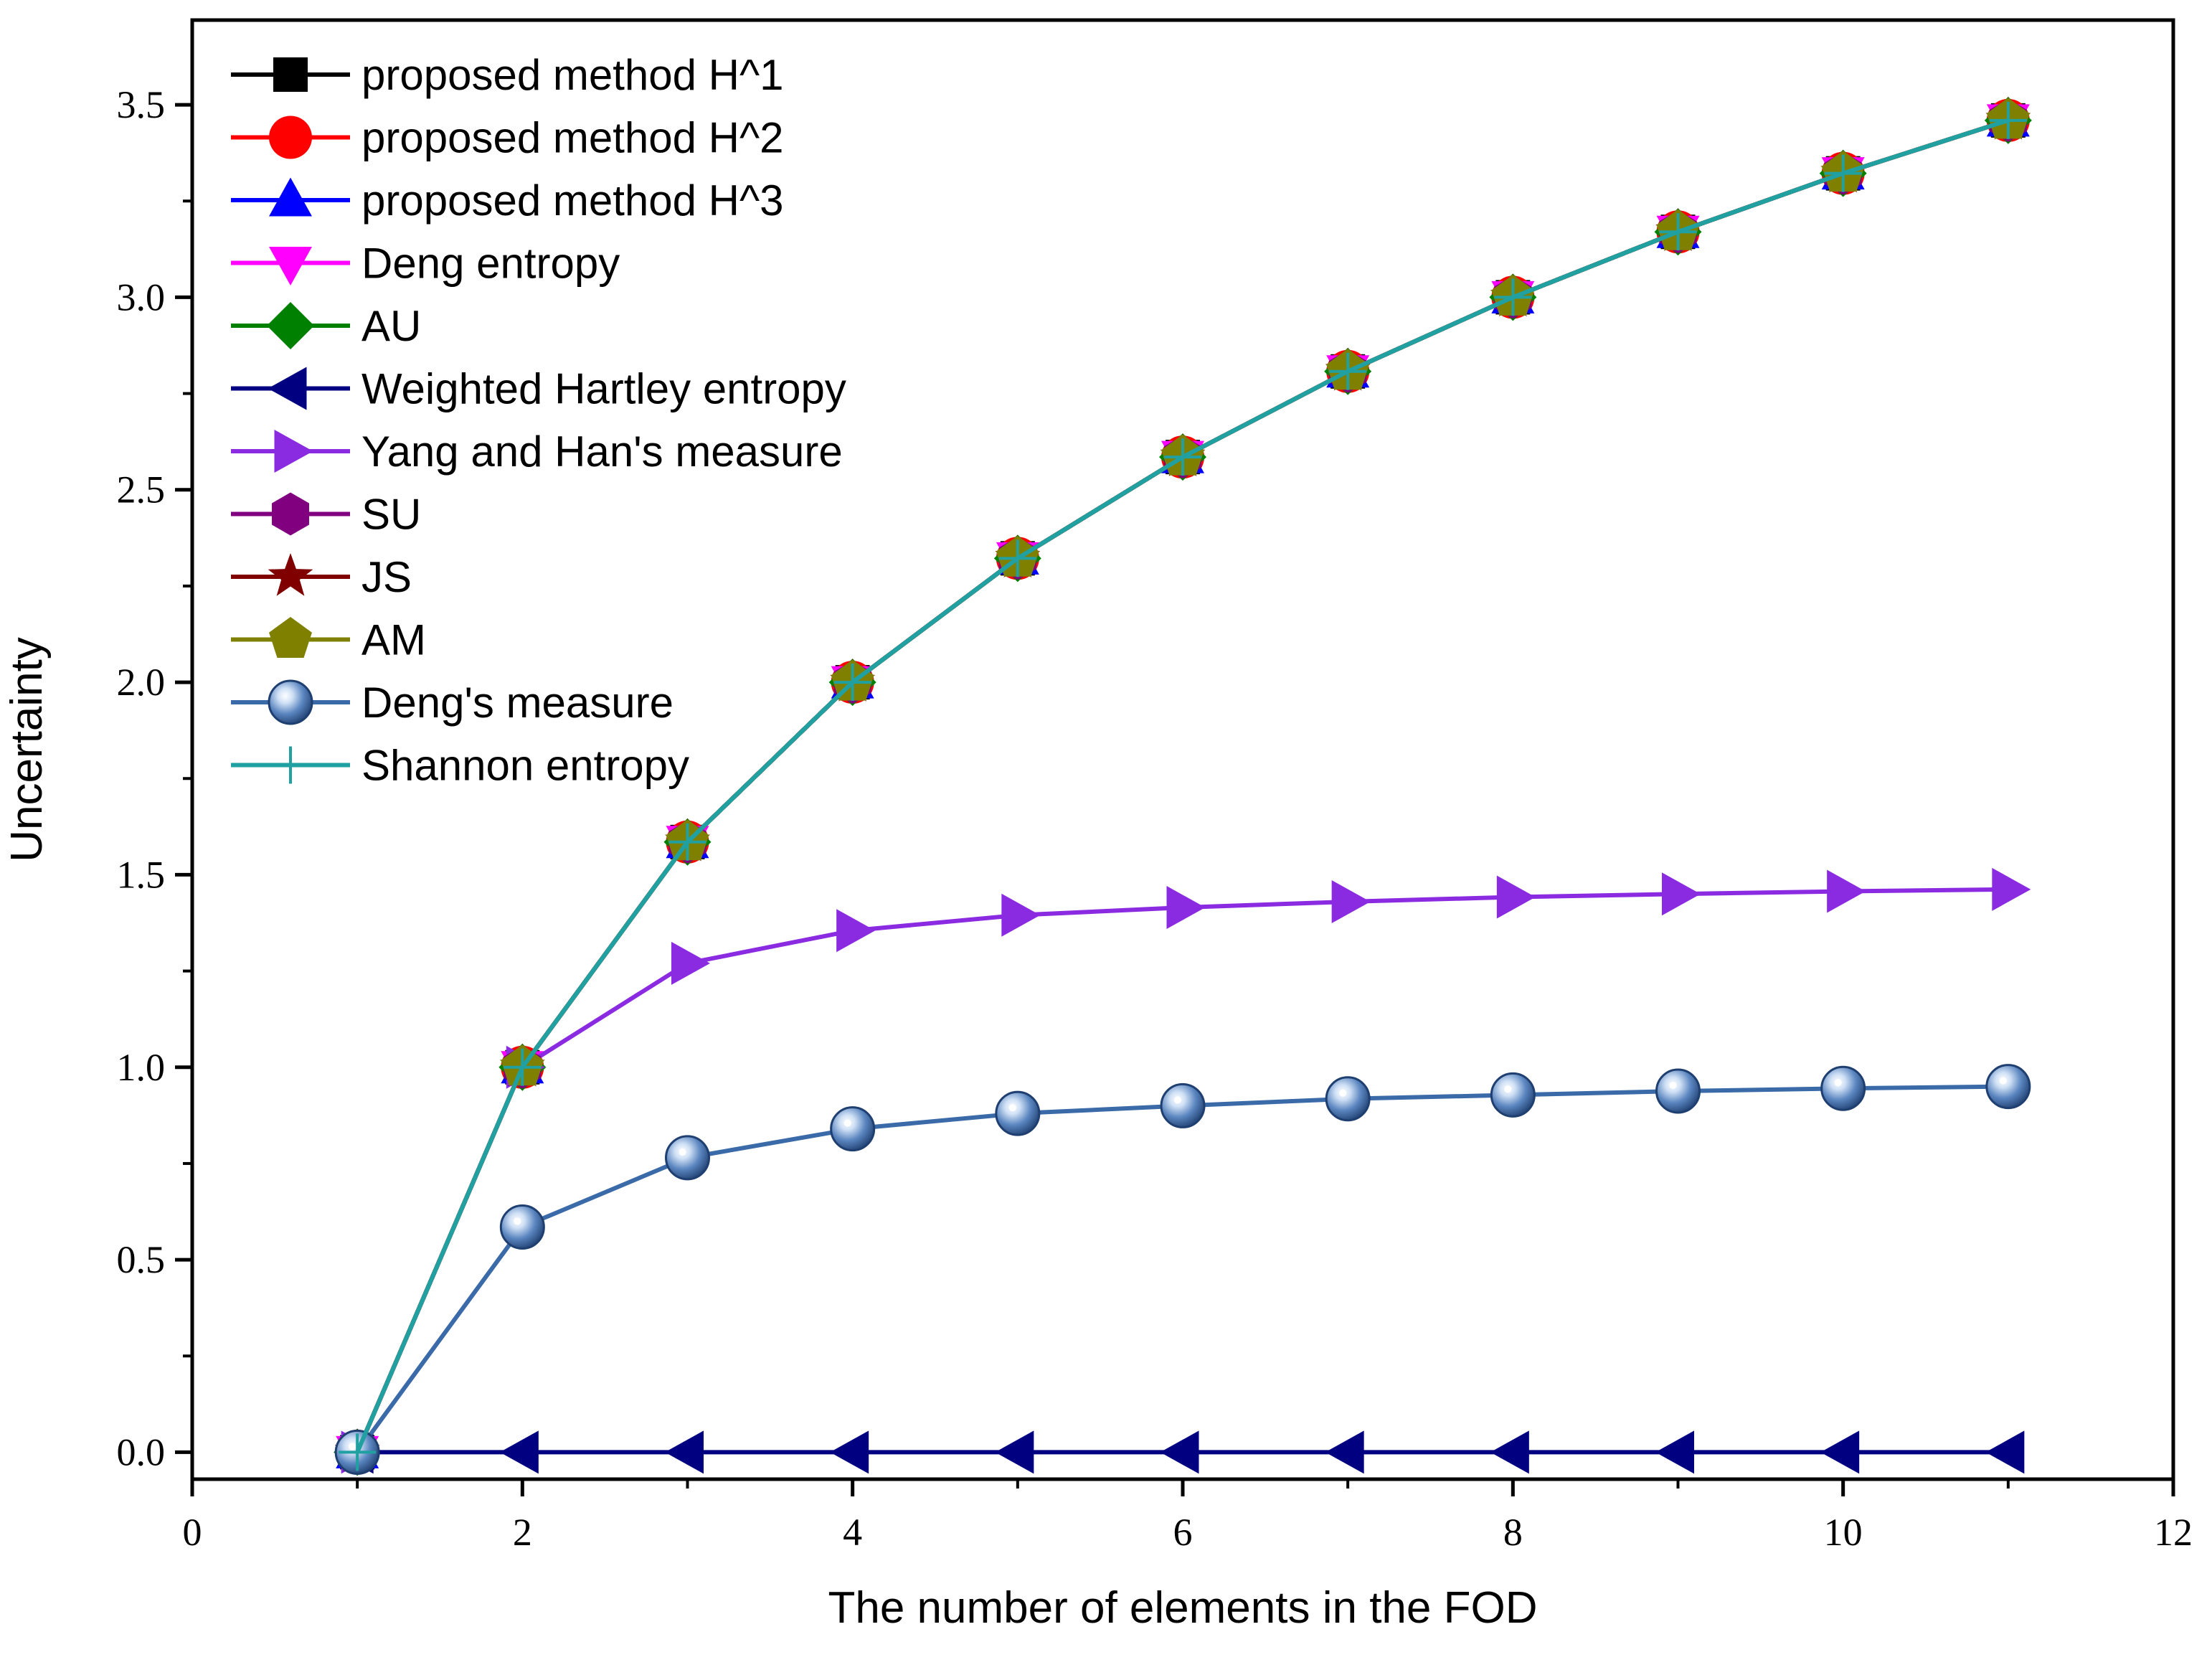  Describe the element at coordinates (1183, 1532) in the screenshot. I see `x-tick-label: 6` at that location.